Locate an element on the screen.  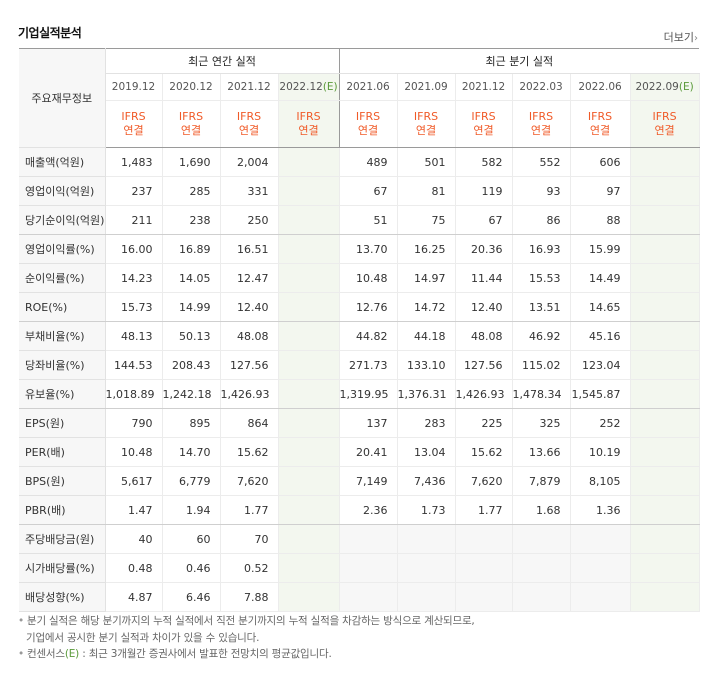
table-cell: 790 is located at coordinates (134, 423).